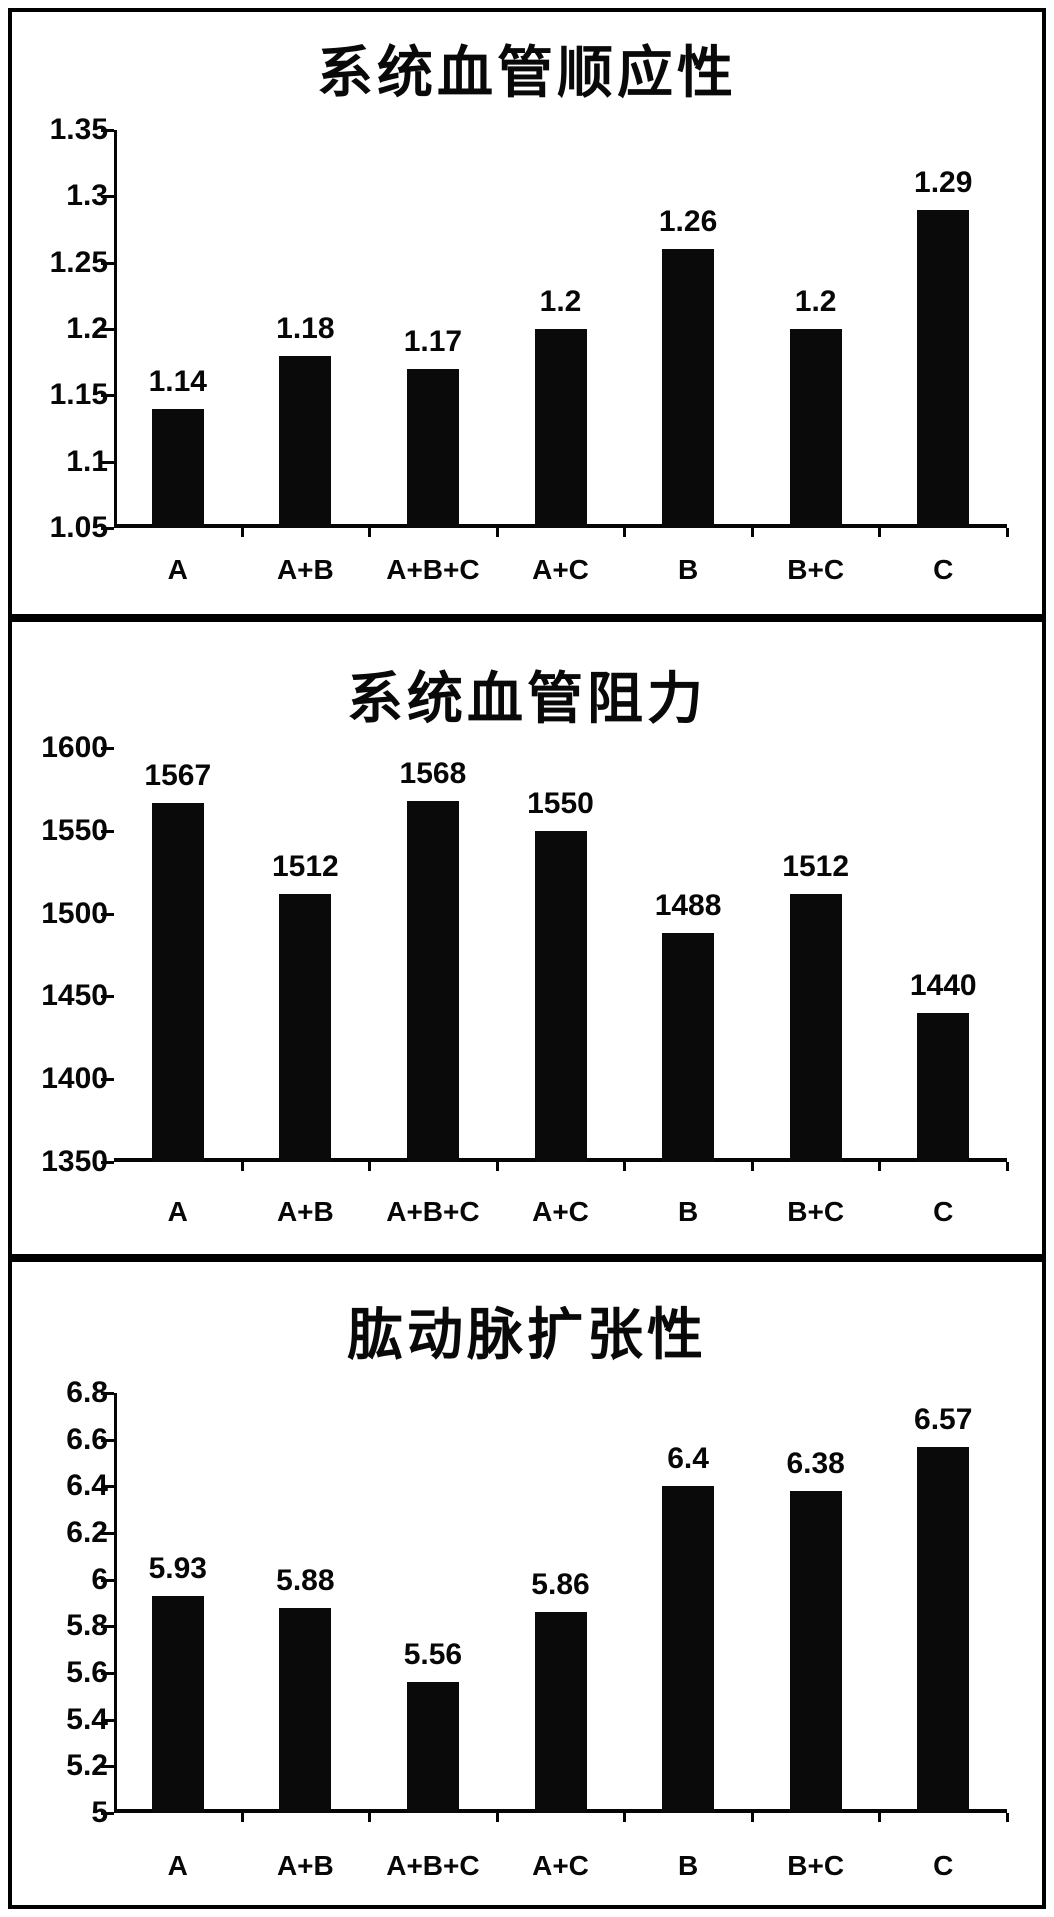  What do you see at coordinates (943, 182) in the screenshot?
I see `bar-value-label: 1.29` at bounding box center [943, 182].